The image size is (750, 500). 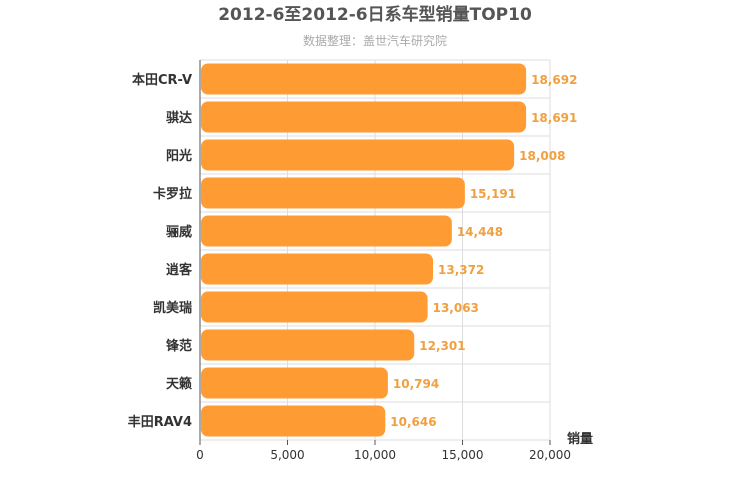 I want to click on x-axis-ticks: 0 5,000 10,000 15,000 20,000, so click(x=383, y=451).